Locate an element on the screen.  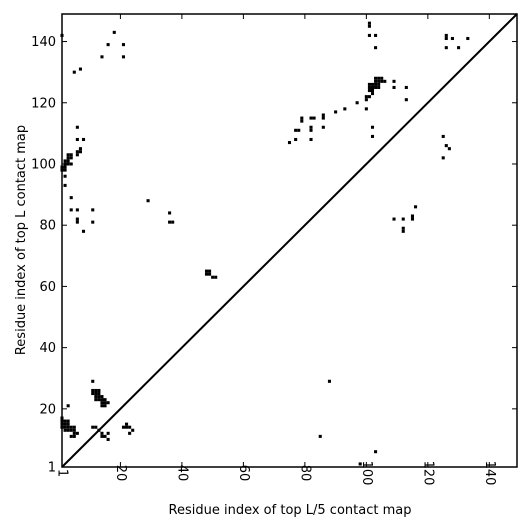
y-tick-label: 20 is located at coordinates (47, 409).